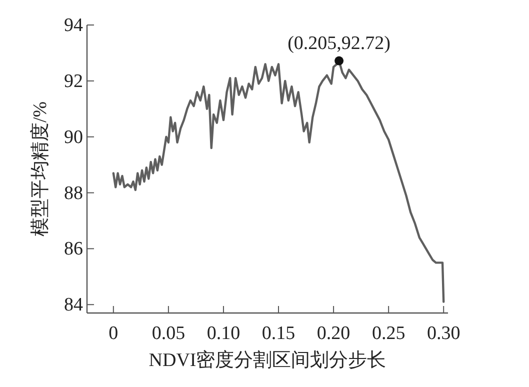  I want to click on x-tick-label: 0.20, so click(333, 333).